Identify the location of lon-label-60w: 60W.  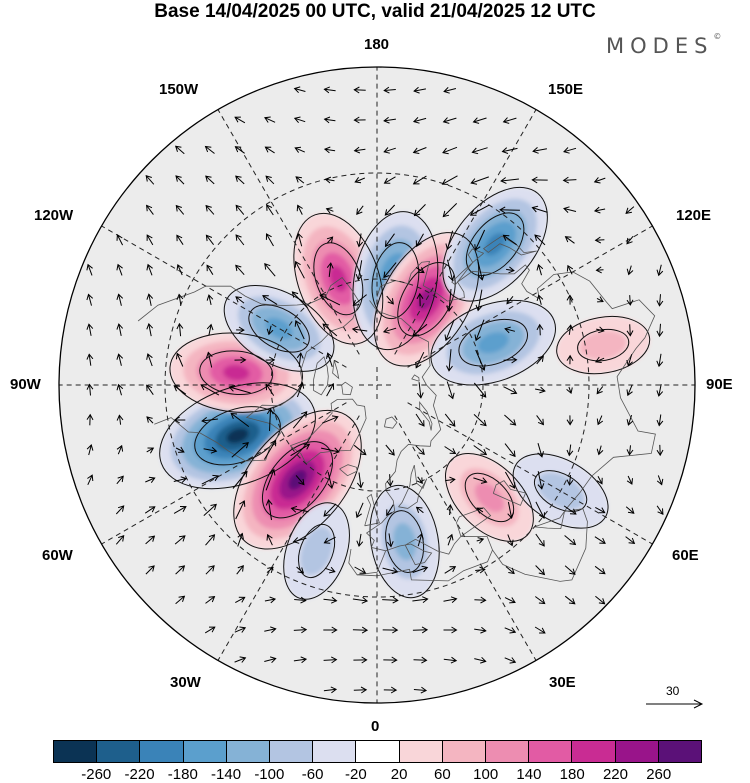
(57, 555).